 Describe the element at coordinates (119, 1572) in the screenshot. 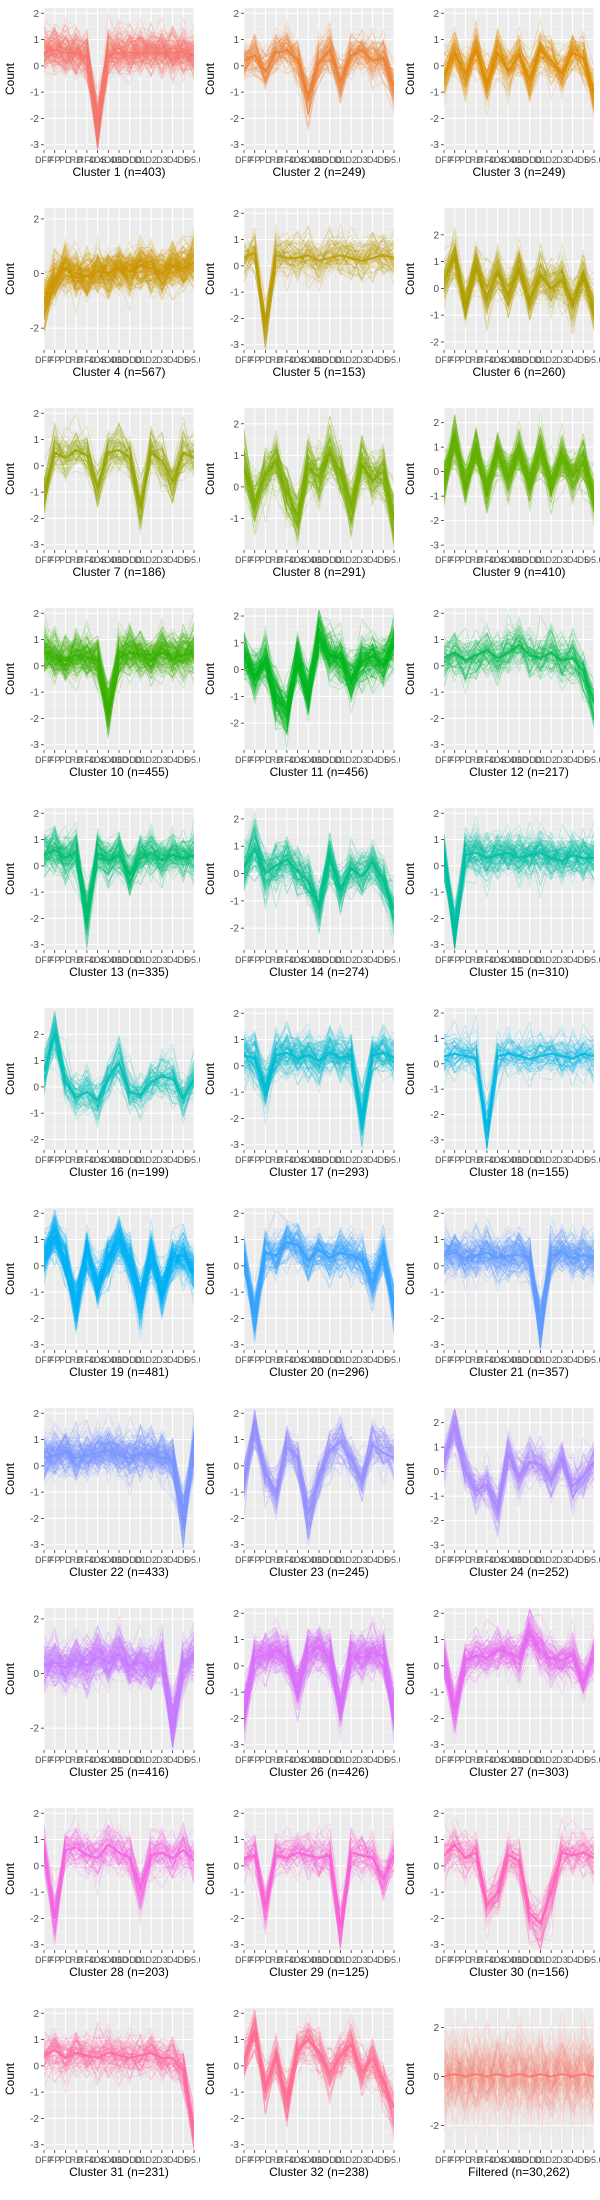

I see `panel-title: Cluster 22 (n=433)` at that location.